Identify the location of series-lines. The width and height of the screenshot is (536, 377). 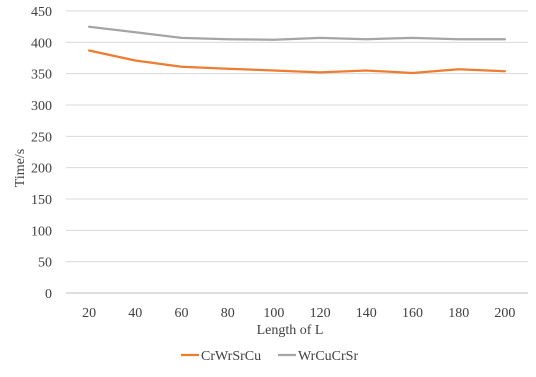
(297, 50).